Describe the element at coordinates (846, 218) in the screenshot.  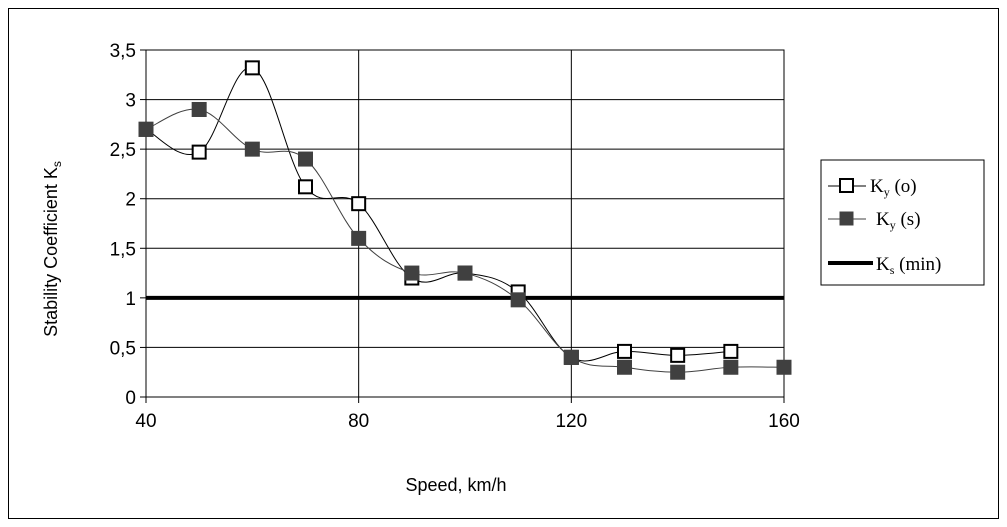
I see `legend-marker-filled-square` at that location.